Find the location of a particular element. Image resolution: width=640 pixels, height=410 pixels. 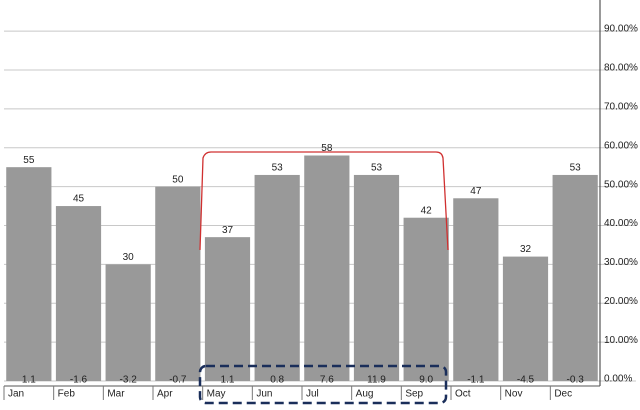

bottom-value-label: -1.6 is located at coordinates (79, 380).